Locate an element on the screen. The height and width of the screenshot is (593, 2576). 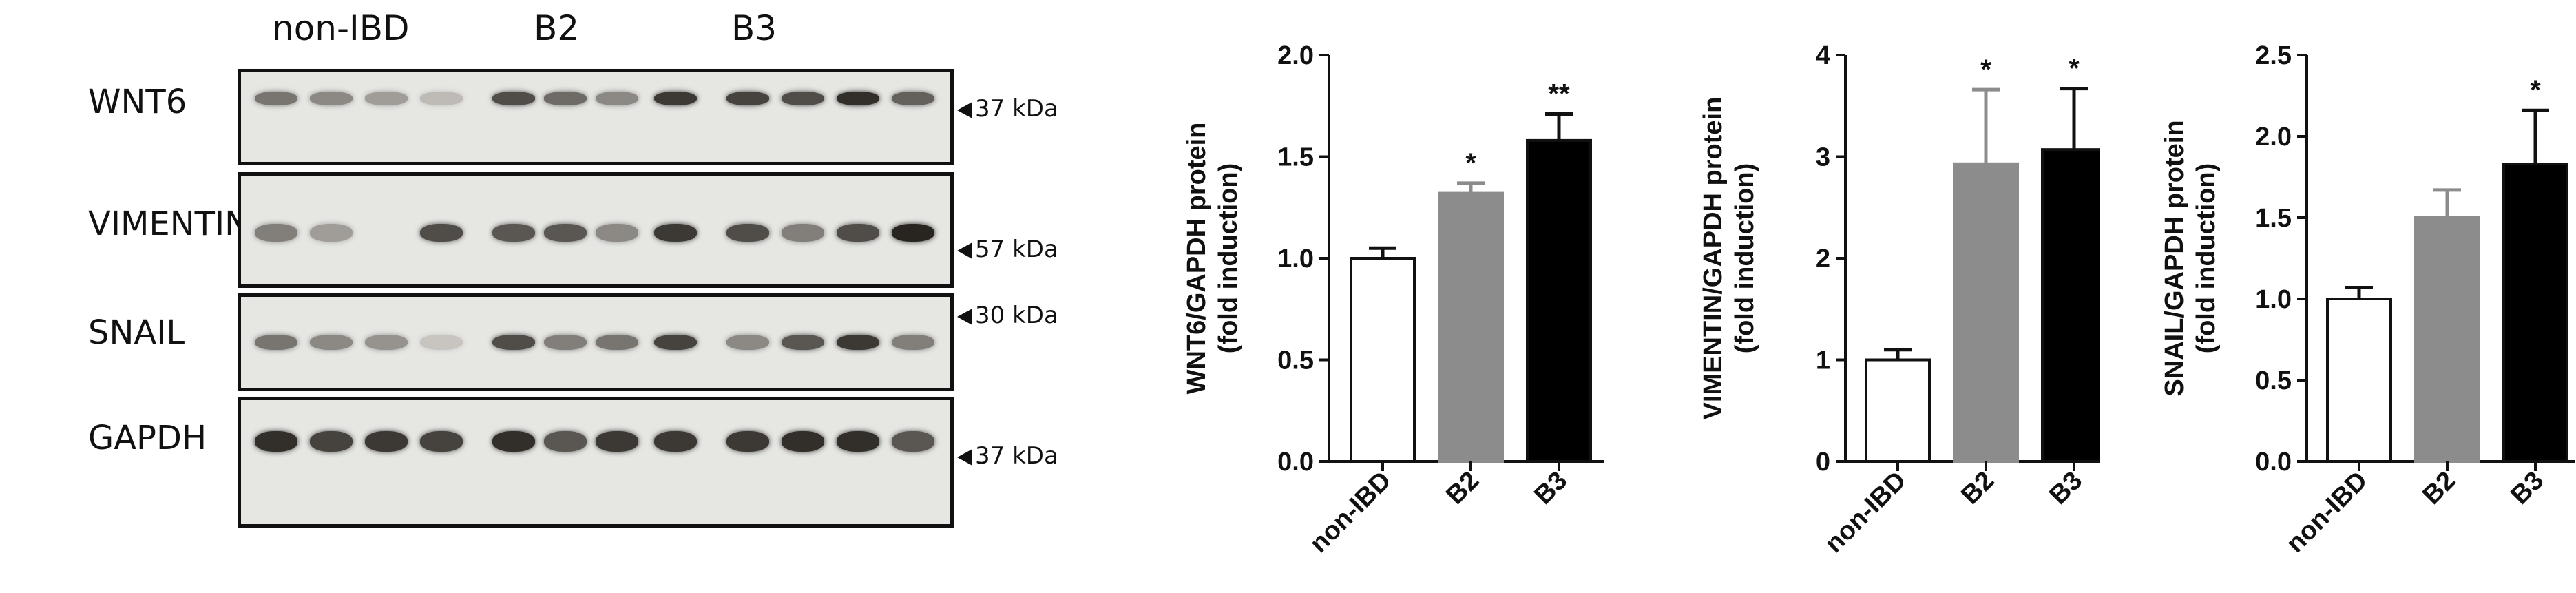
blot-membrane-snail is located at coordinates (596, 342).